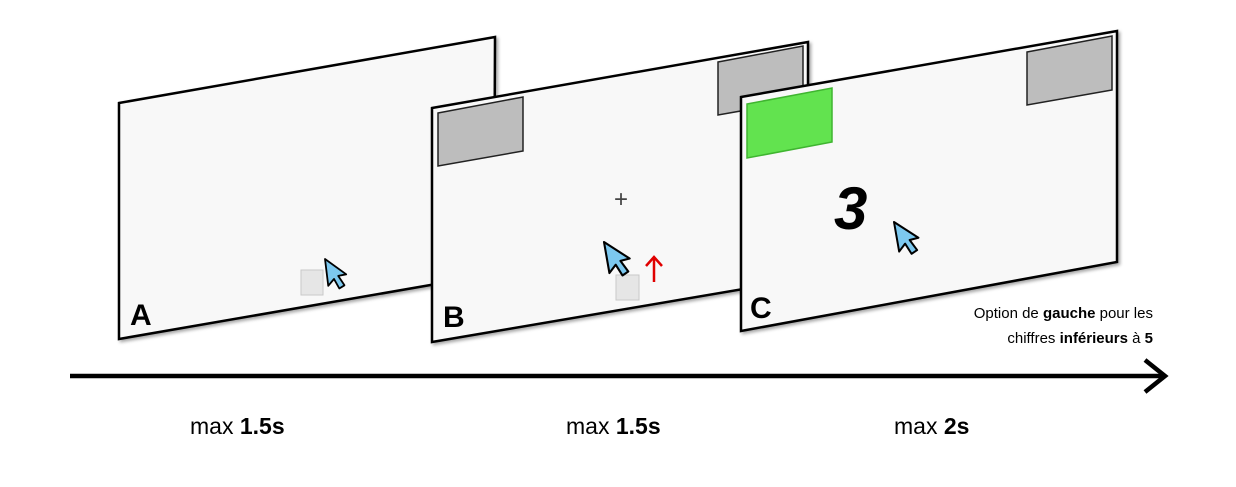  Describe the element at coordinates (141, 315) in the screenshot. I see `panel-label-a: A` at that location.